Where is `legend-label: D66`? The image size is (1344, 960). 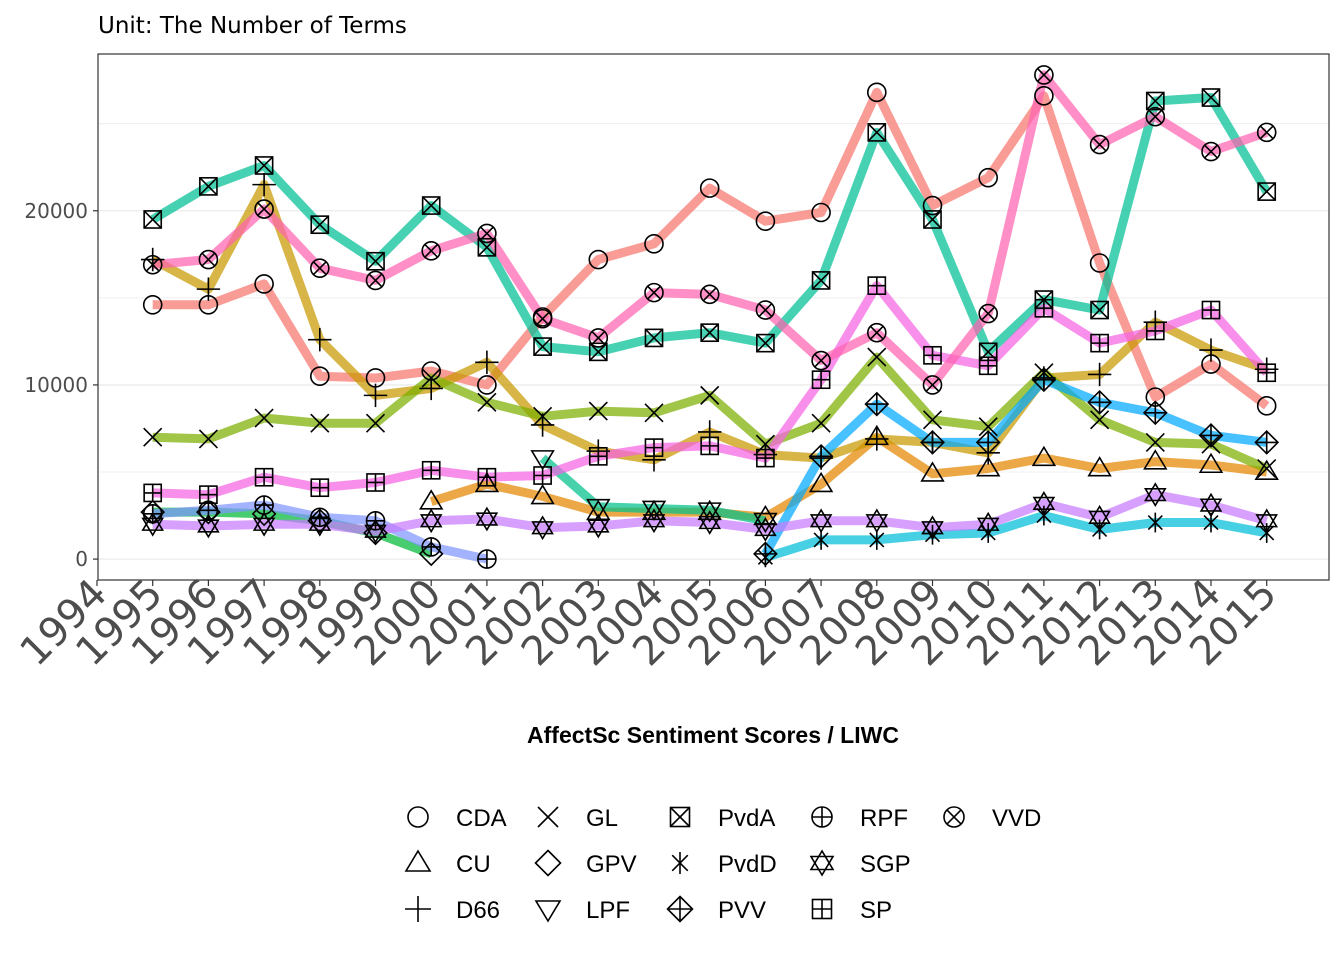 legend-label: D66 is located at coordinates (478, 910).